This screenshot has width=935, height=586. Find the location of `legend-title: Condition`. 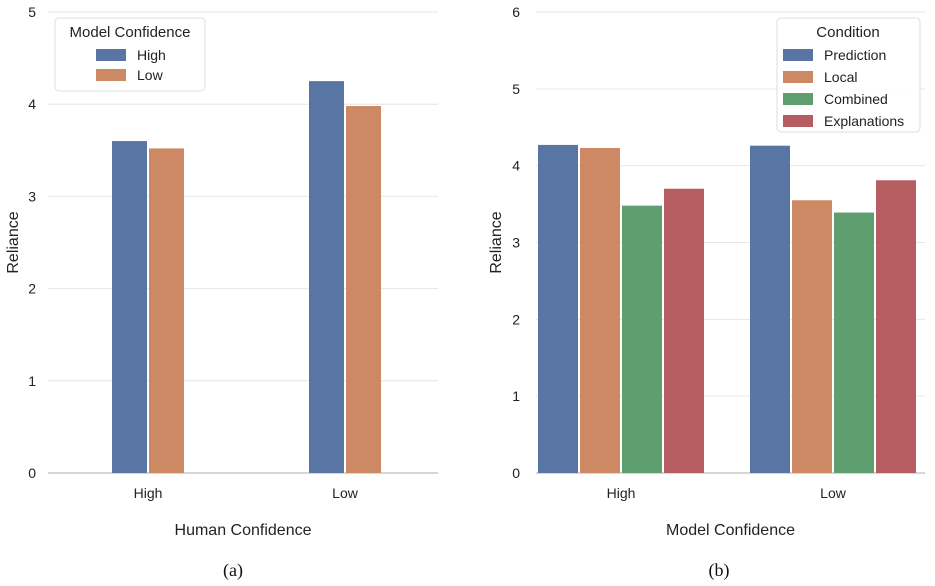

legend-title: Condition is located at coordinates (847, 32).